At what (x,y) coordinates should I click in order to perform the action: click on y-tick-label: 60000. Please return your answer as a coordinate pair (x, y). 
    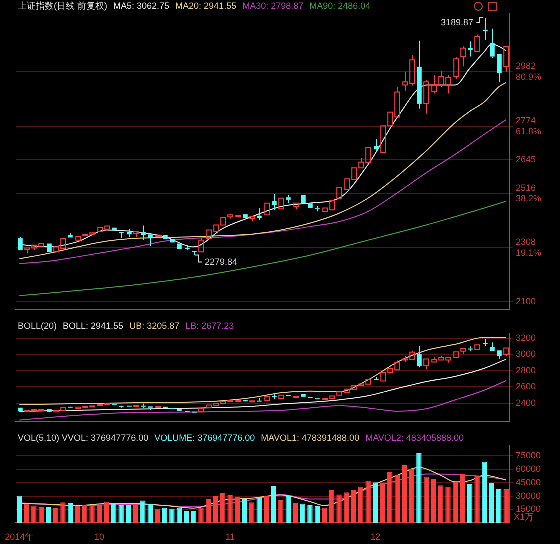
    Looking at the image, I should click on (529, 469).